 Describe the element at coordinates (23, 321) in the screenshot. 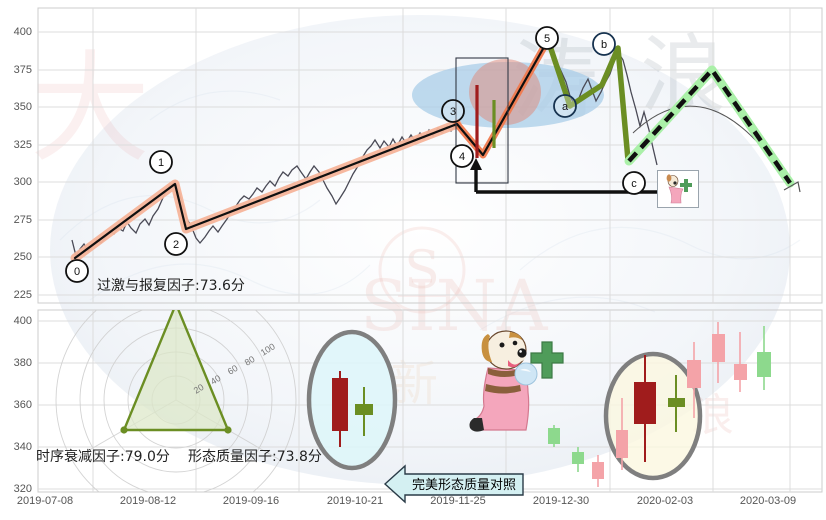

I see `lower-ytick-400: 400` at that location.